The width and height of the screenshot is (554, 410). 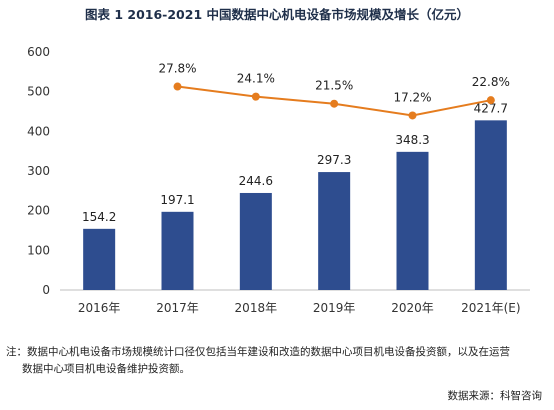 I want to click on x-tick-label: 2020年, so click(x=412, y=308).